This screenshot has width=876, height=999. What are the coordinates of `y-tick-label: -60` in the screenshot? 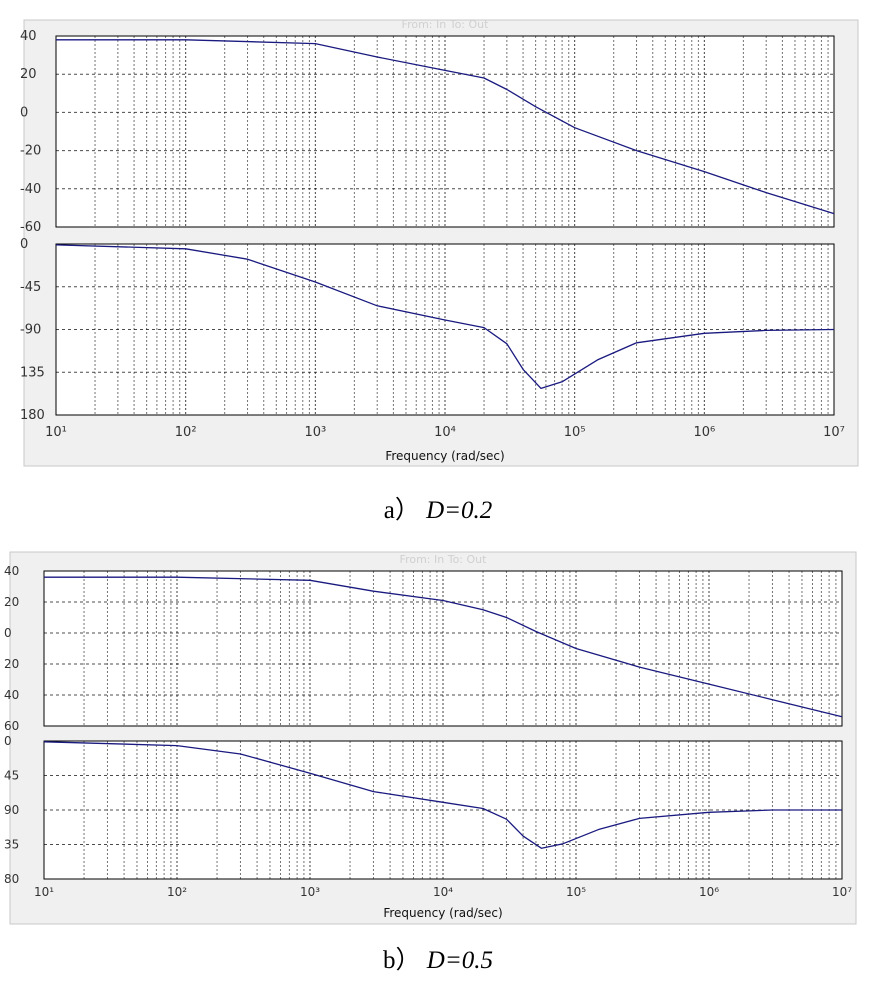 It's located at (30, 227).